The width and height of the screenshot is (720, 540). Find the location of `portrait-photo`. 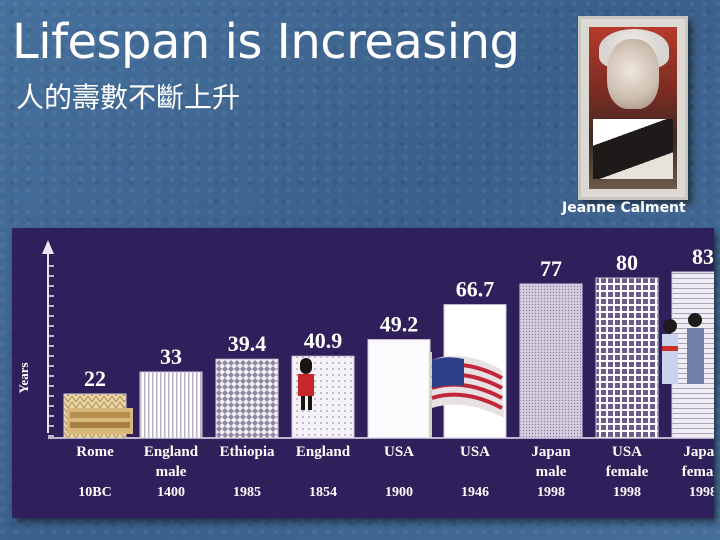

portrait-photo is located at coordinates (633, 108).